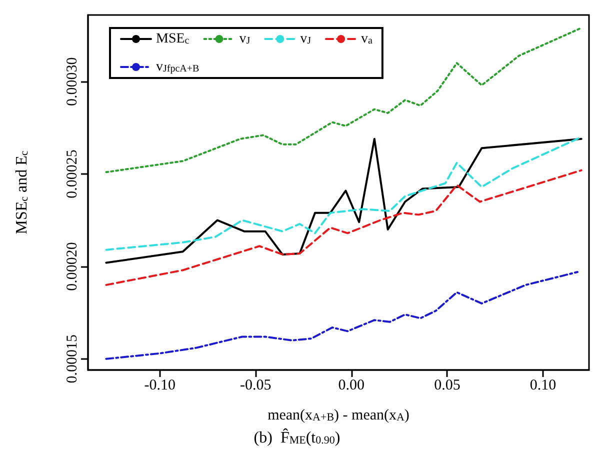  I want to click on x-axis-title: mean(xA+B) - mean(xA), so click(339, 416).